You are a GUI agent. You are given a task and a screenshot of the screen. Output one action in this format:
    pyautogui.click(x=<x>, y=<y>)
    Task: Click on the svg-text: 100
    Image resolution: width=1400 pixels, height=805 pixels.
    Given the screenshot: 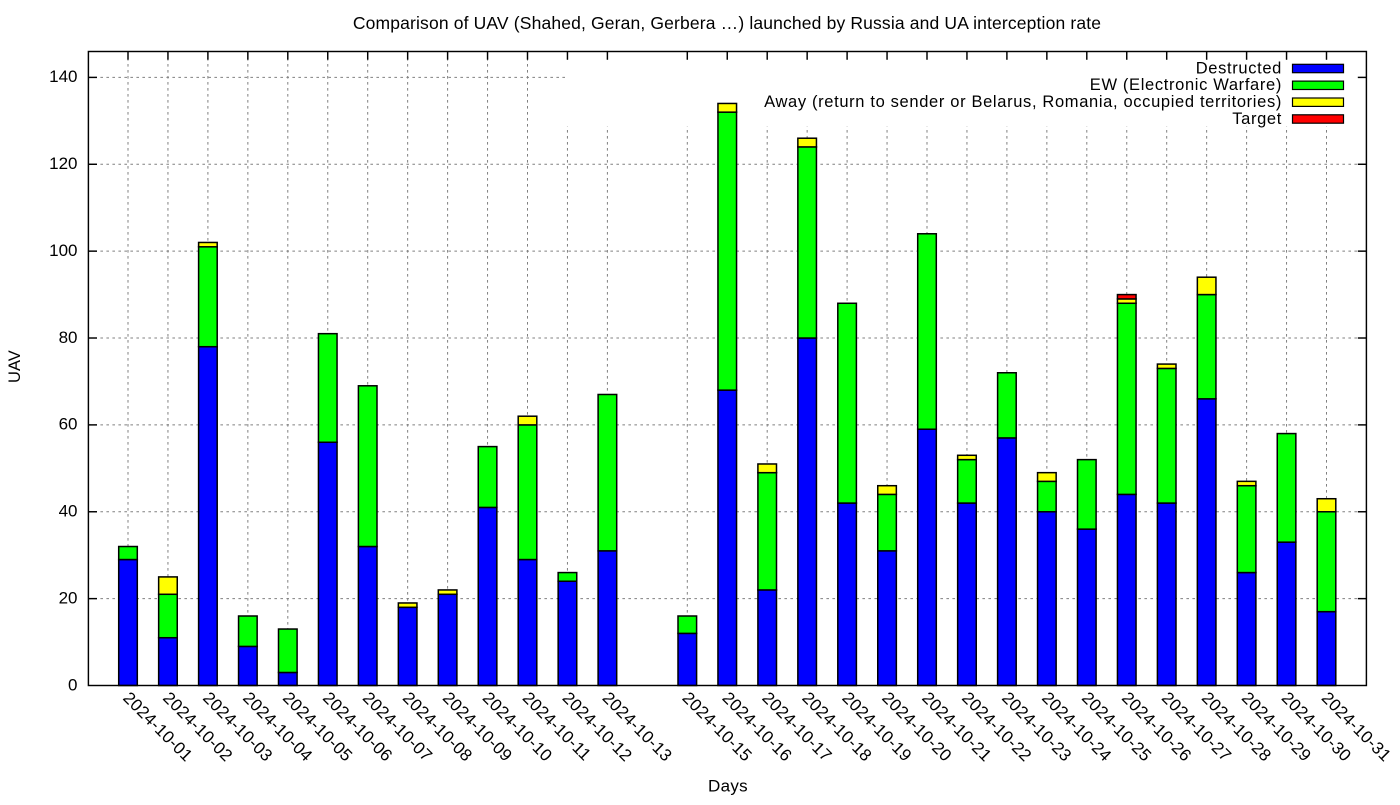 What is the action you would take?
    pyautogui.click(x=63, y=250)
    